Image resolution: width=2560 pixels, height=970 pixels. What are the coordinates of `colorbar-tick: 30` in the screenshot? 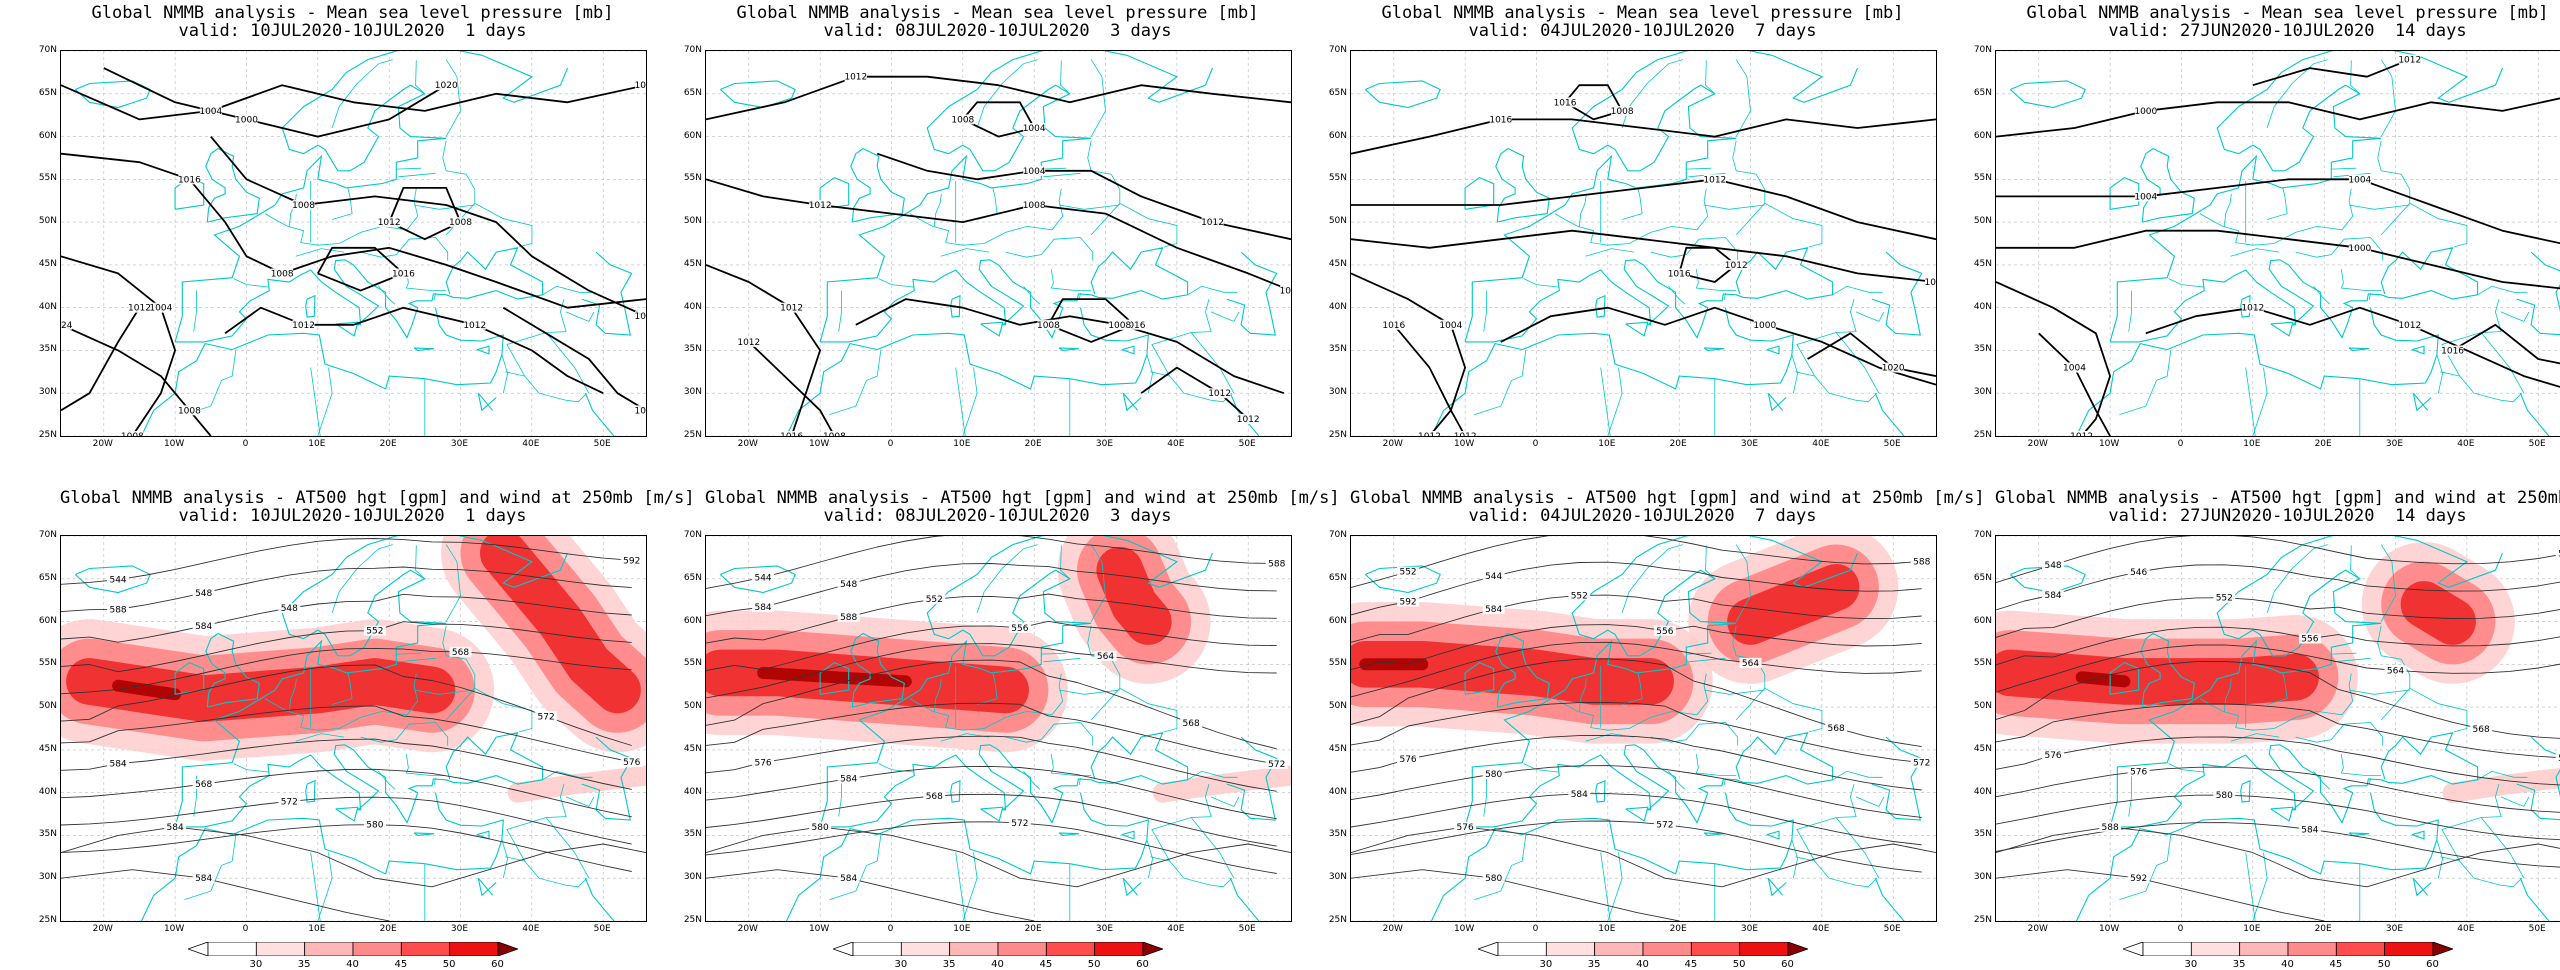 It's located at (256, 964).